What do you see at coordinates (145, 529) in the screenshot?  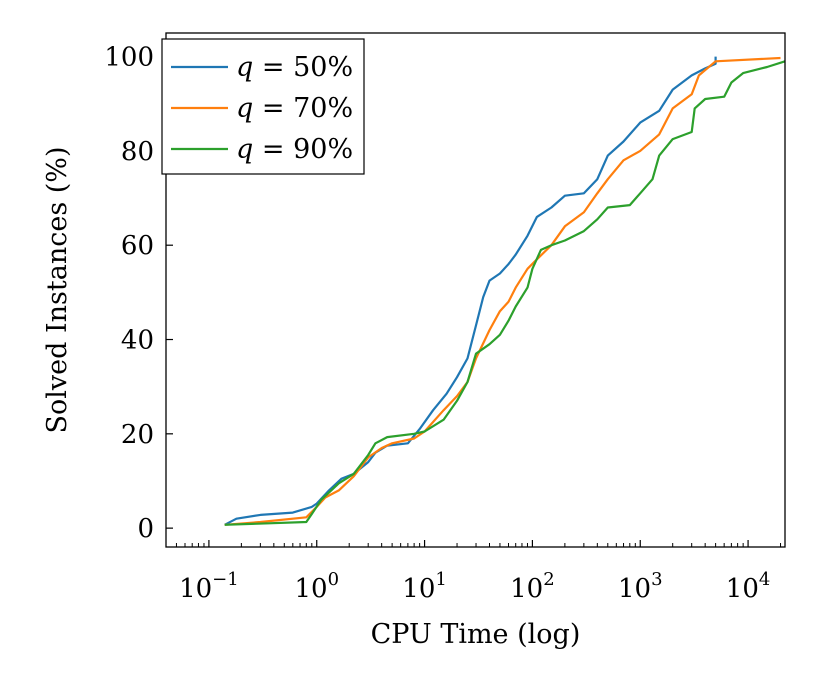 I see `y-tick-label: 0` at bounding box center [145, 529].